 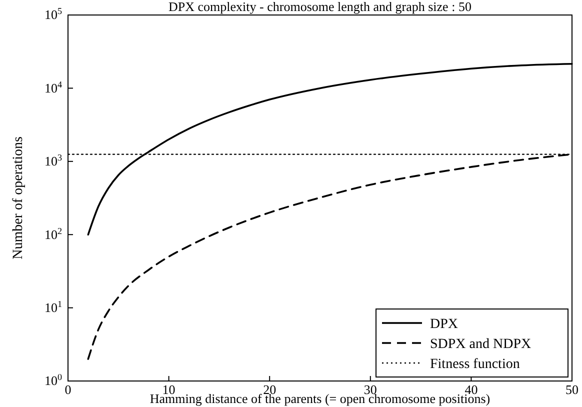 What do you see at coordinates (53, 234) in the screenshot?
I see `y-tick-label: 10$^{2}$` at bounding box center [53, 234].